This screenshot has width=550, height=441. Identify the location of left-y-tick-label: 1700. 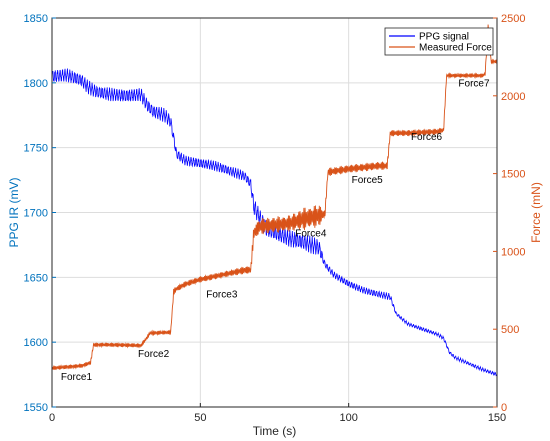
(36, 214).